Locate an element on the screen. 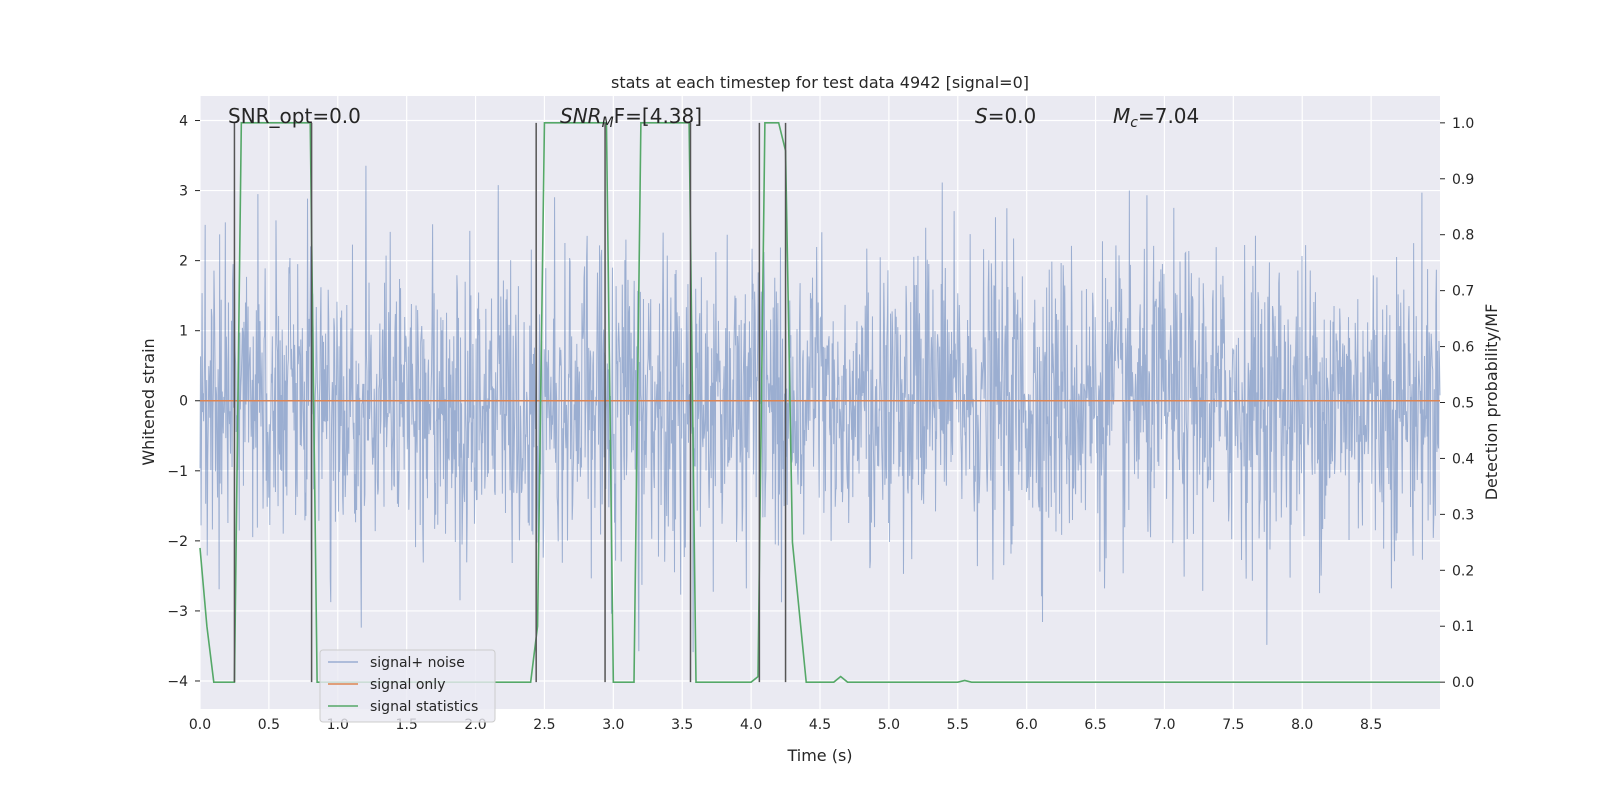 Image resolution: width=1600 pixels, height=800 pixels. y-tick-label: −4 is located at coordinates (177, 682).